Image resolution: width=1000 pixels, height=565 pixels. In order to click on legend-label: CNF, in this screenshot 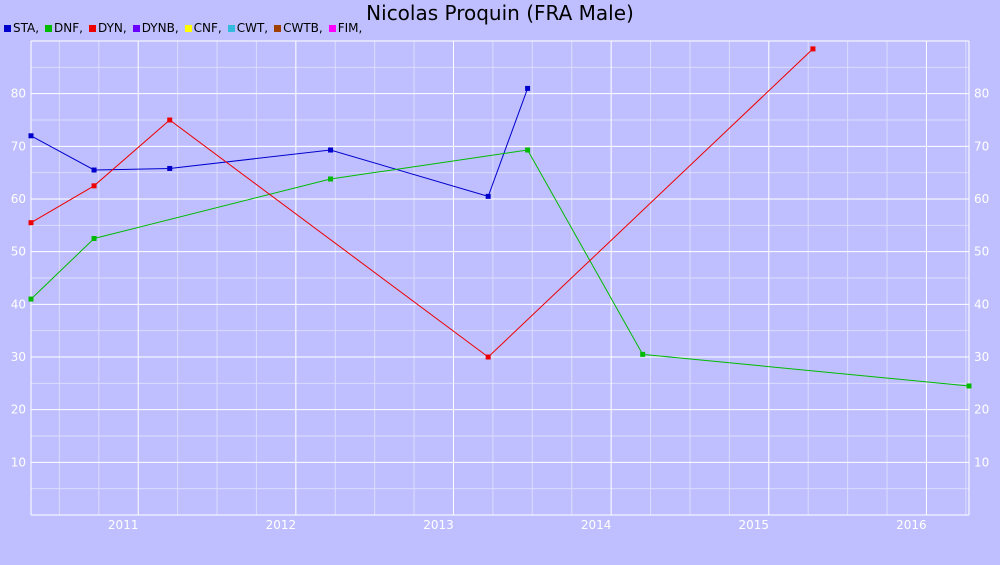, I will do `click(207, 28)`.